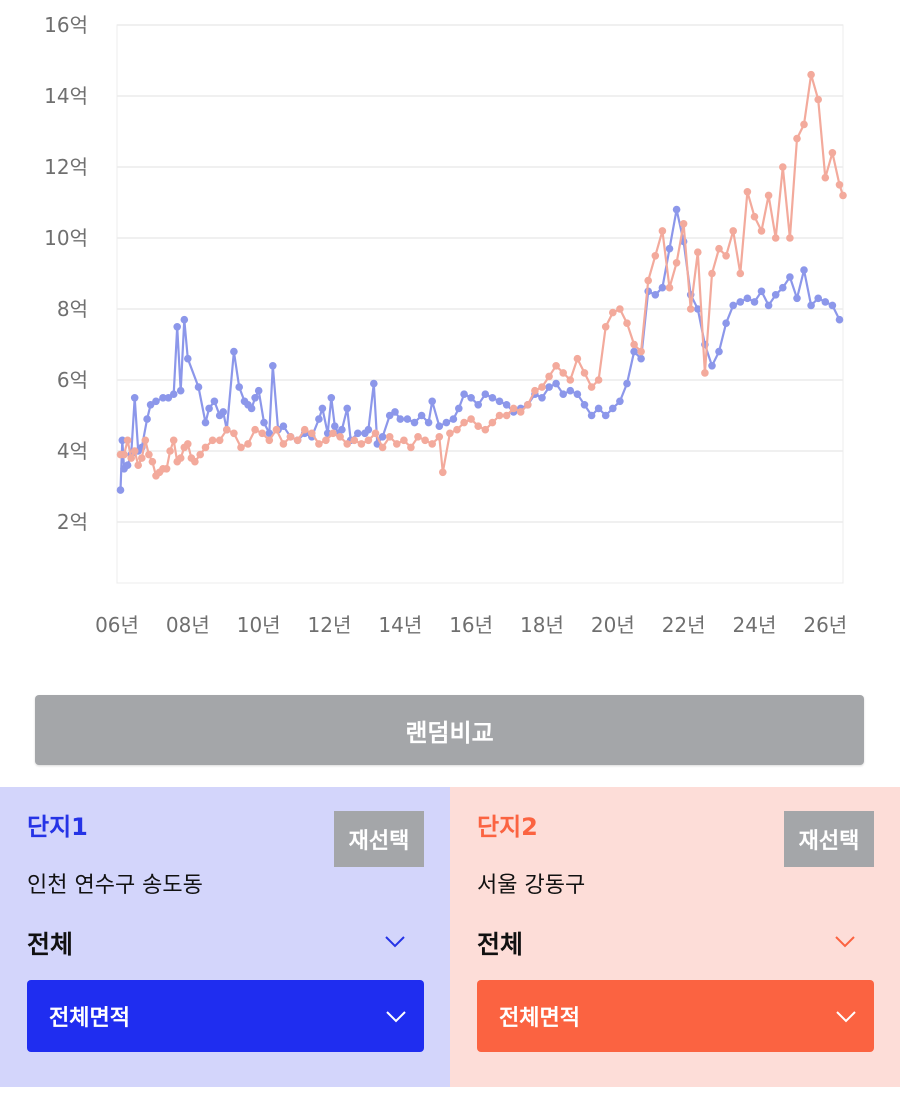  Describe the element at coordinates (449, 730) in the screenshot. I see `random-compare-button: 랜덤비교` at that location.